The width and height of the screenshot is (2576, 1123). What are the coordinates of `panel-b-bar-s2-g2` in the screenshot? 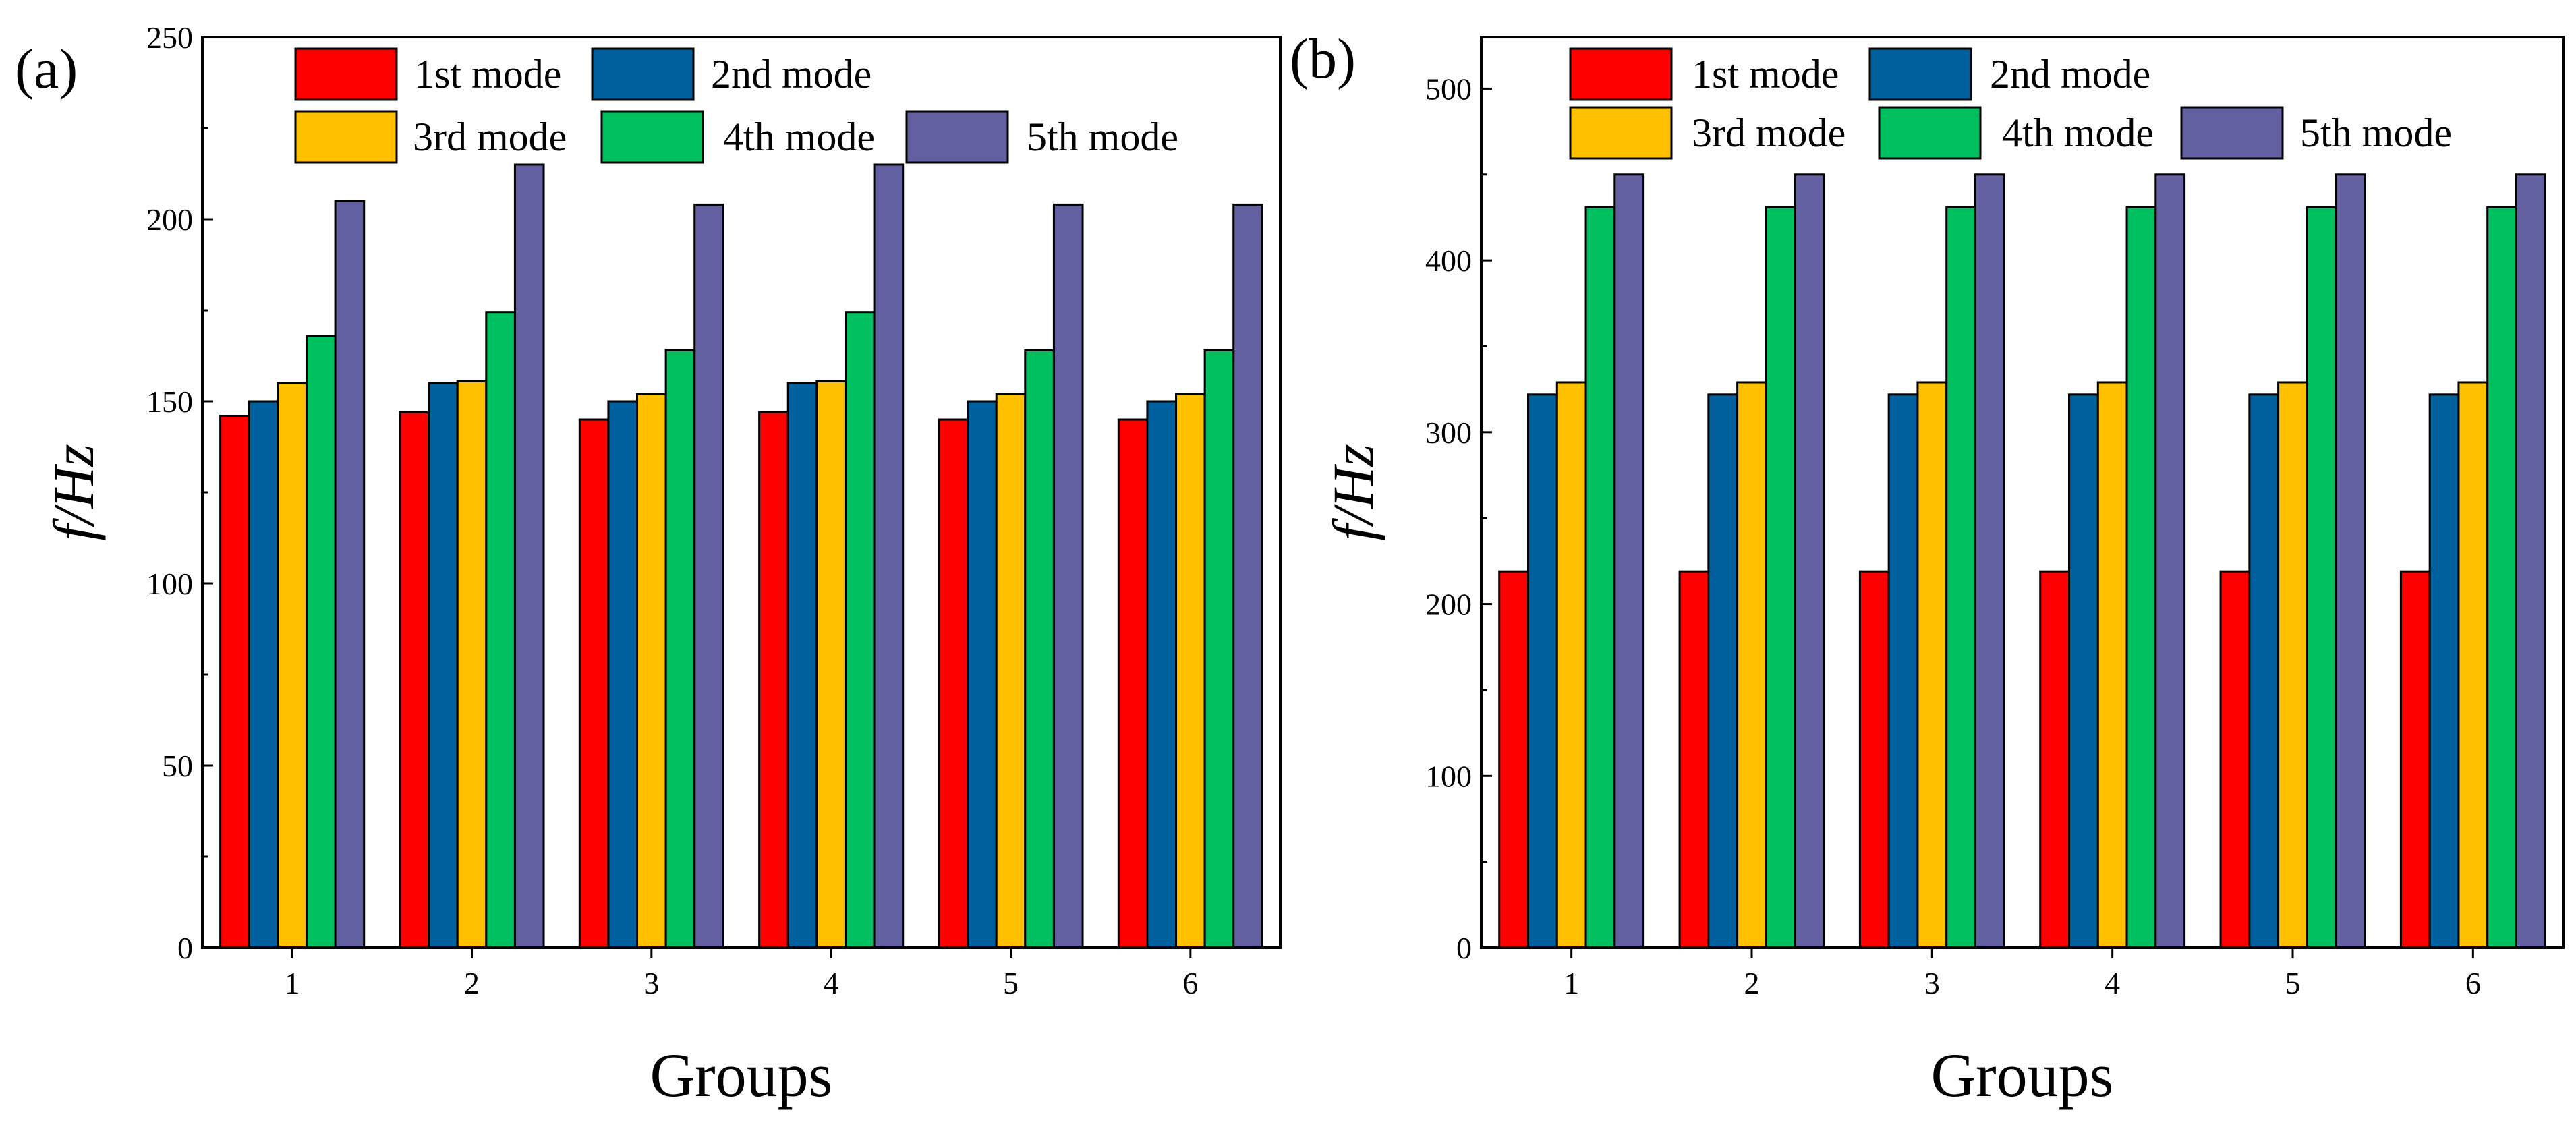 It's located at (1723, 671).